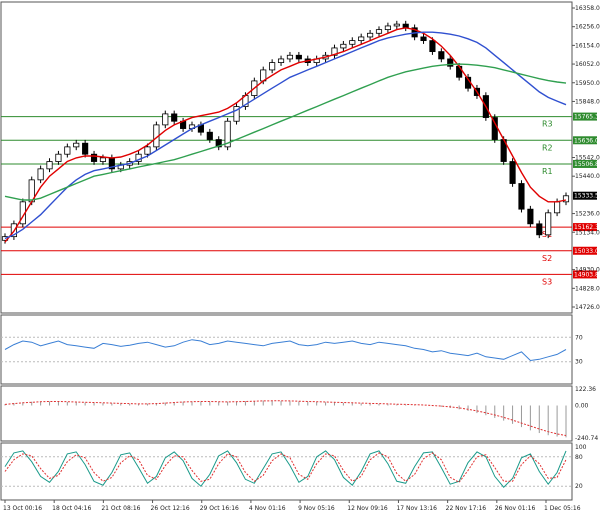 The image size is (600, 514). I want to click on x-tick-label: 22 Nov 17:16, so click(466, 508).